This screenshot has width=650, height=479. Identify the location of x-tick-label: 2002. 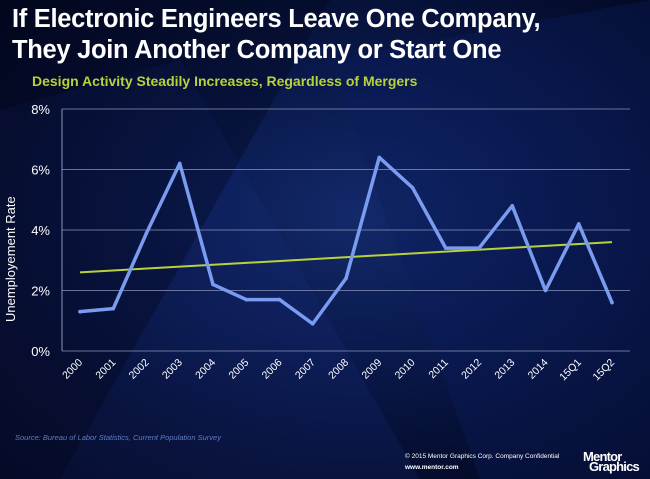
(139, 369).